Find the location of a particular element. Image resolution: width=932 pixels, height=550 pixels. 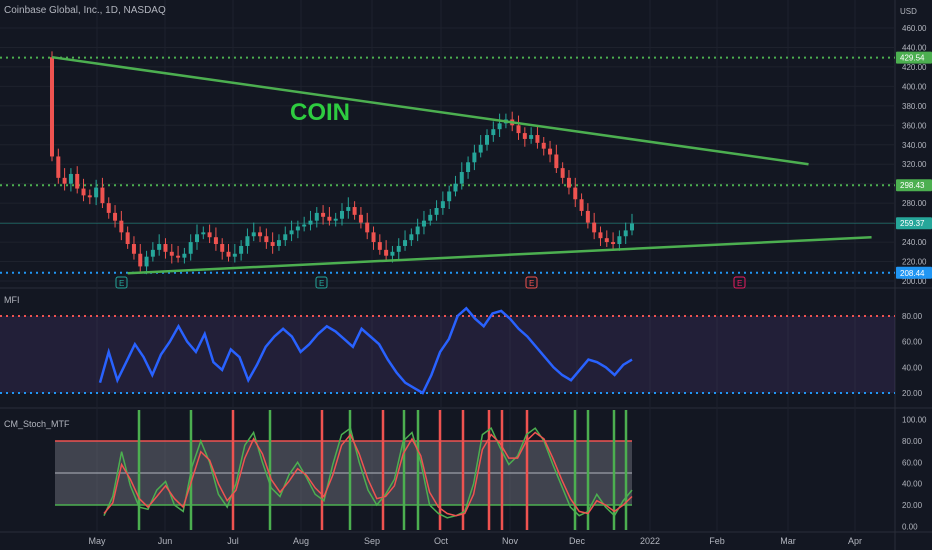

stoch-tick-label: 100.00 is located at coordinates (914, 420).